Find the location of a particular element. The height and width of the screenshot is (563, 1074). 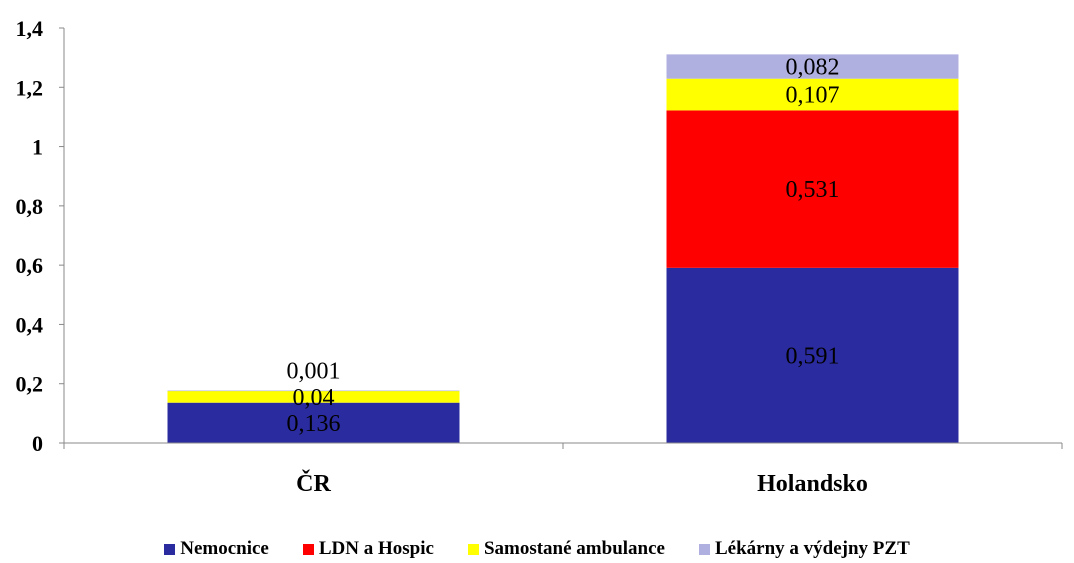

data-label: 0,082 is located at coordinates (813, 68).